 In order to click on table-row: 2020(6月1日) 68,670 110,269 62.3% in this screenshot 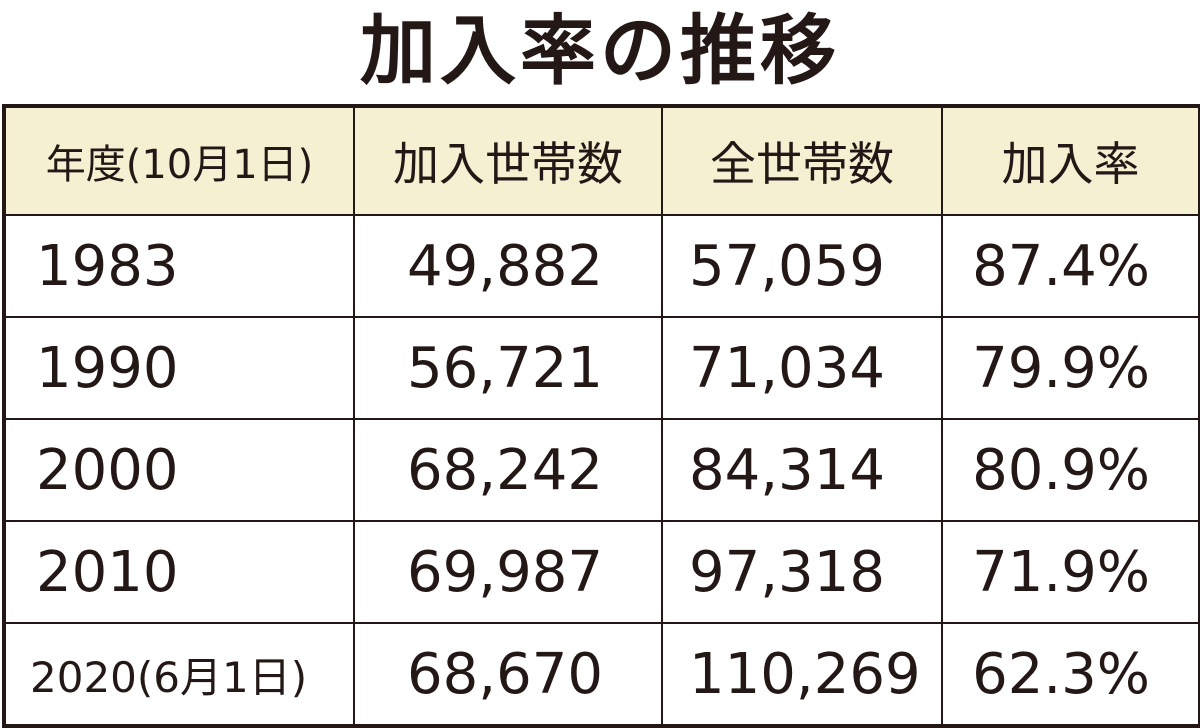, I will do `click(601, 674)`.